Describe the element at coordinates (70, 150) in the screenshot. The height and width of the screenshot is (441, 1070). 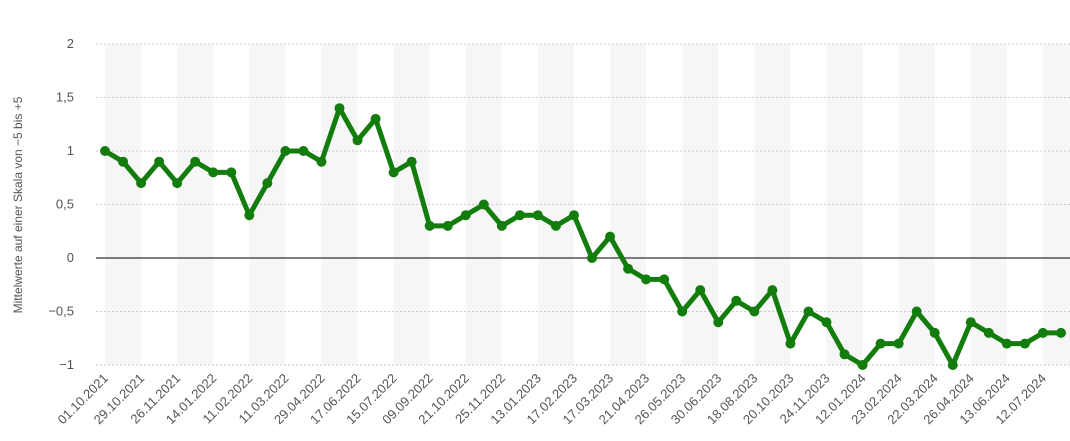
I see `y-tick-label: 1` at that location.